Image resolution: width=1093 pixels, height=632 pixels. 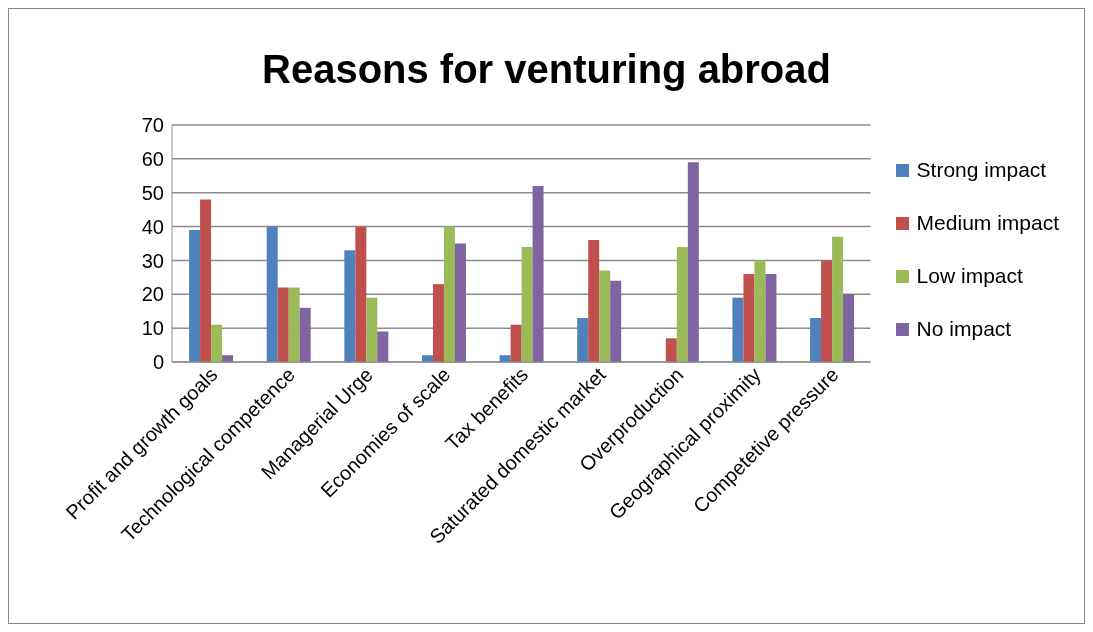 I want to click on chart-title: Reasons for venturing abroad, so click(x=546, y=69).